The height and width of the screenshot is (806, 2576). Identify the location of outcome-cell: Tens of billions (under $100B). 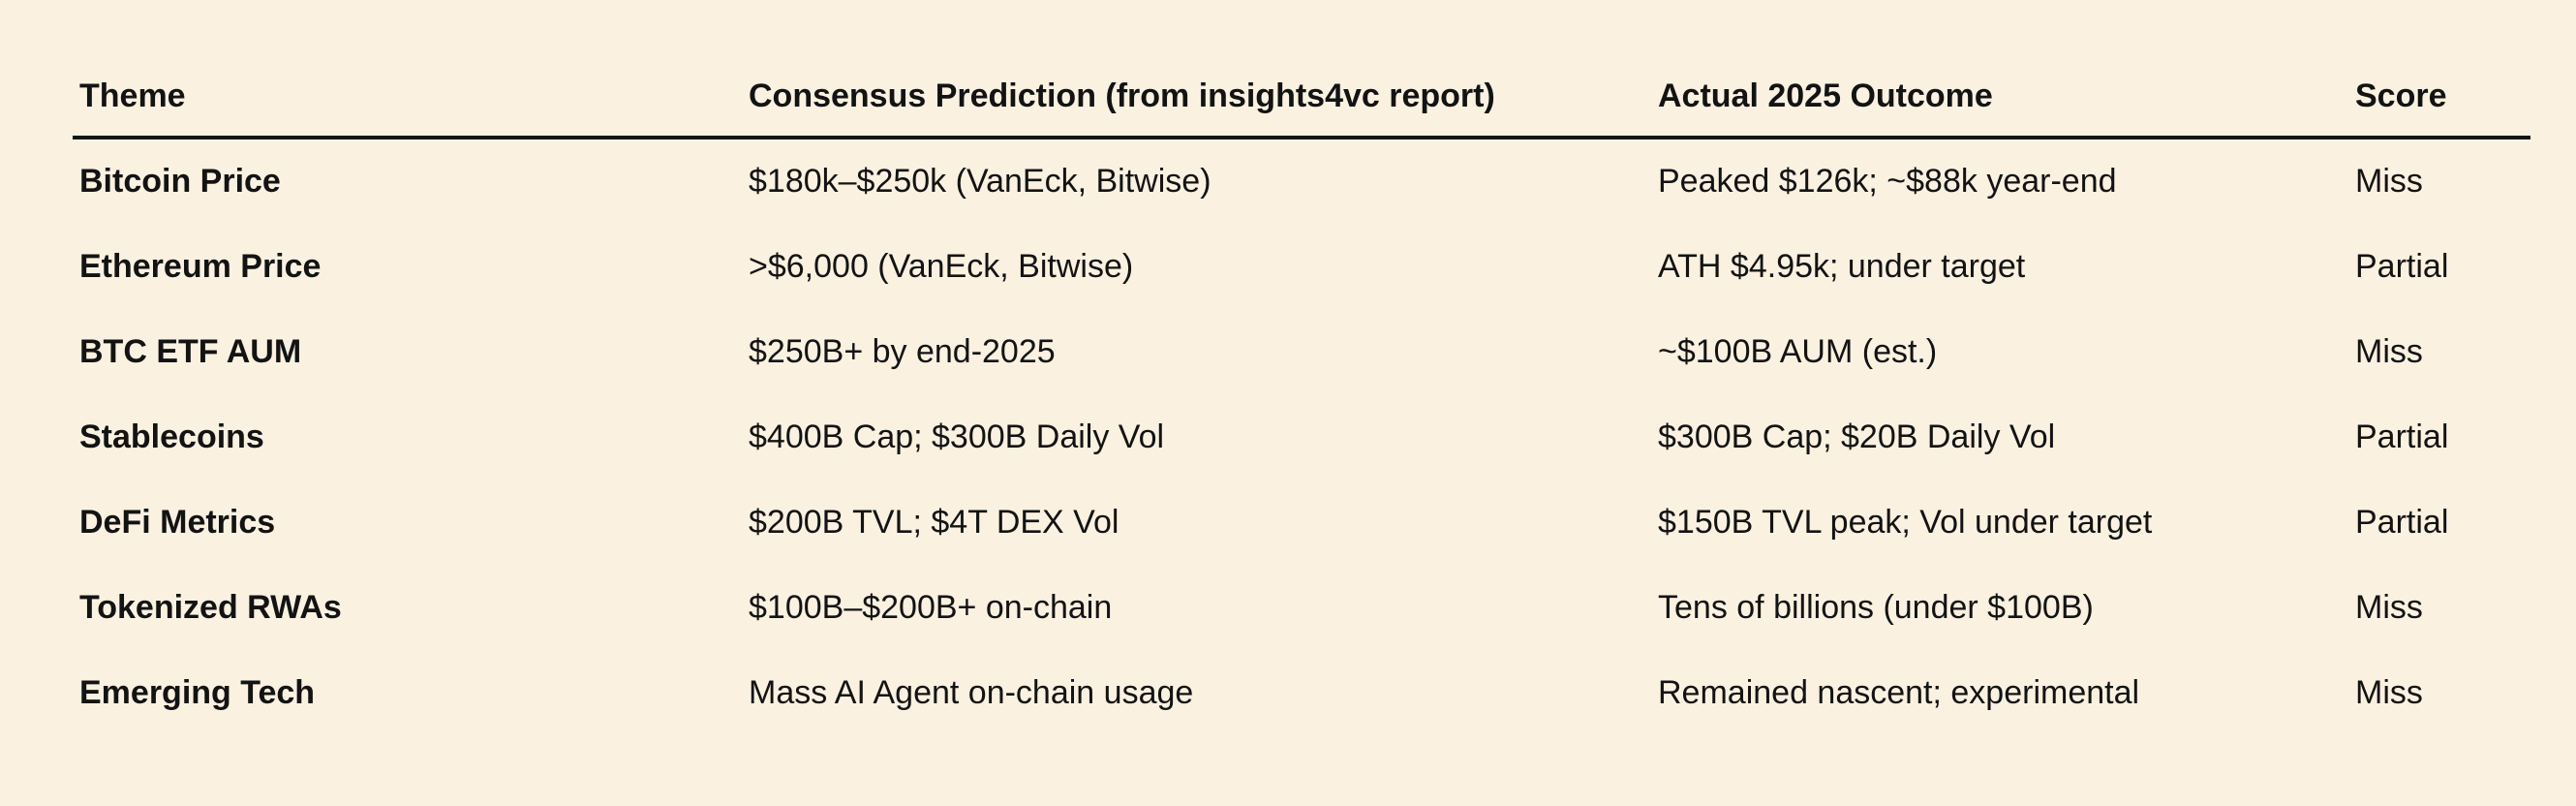
(1876, 608).